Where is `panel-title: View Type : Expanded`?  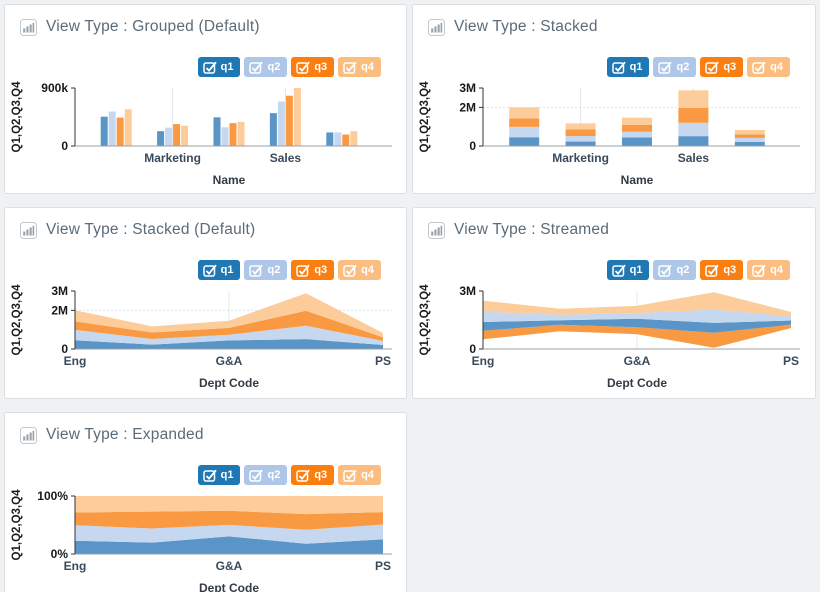 panel-title: View Type : Expanded is located at coordinates (125, 434).